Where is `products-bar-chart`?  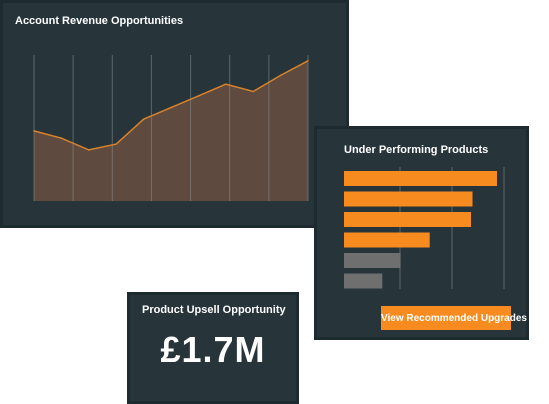
products-bar-chart is located at coordinates (424, 228).